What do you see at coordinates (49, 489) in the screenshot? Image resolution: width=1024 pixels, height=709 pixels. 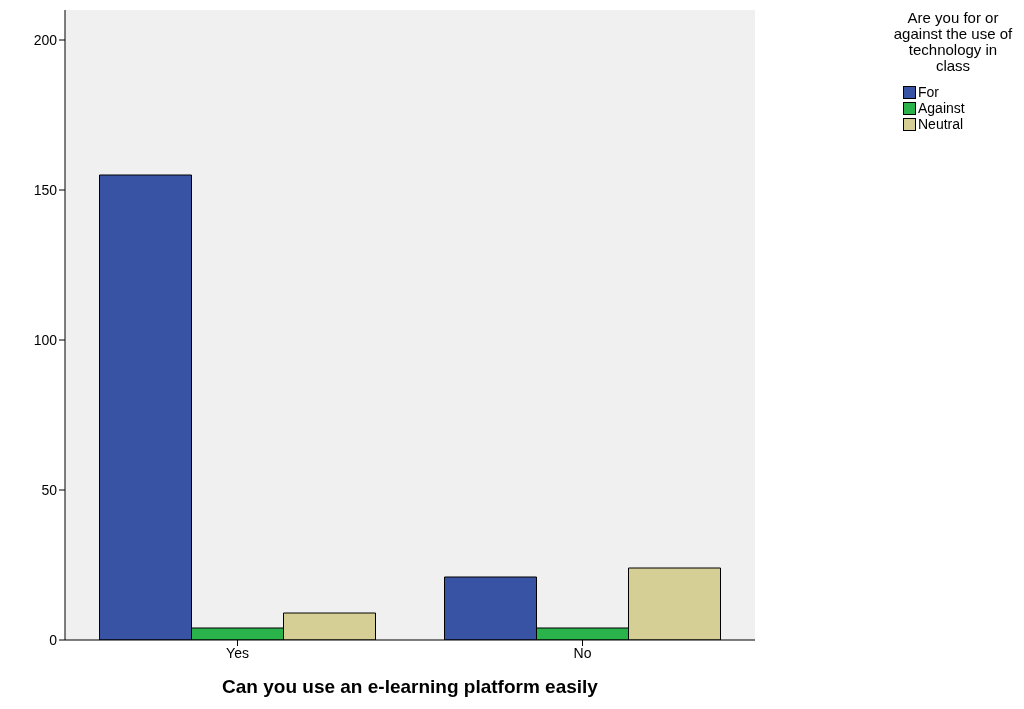 I see `y-tick-label: 50` at bounding box center [49, 489].